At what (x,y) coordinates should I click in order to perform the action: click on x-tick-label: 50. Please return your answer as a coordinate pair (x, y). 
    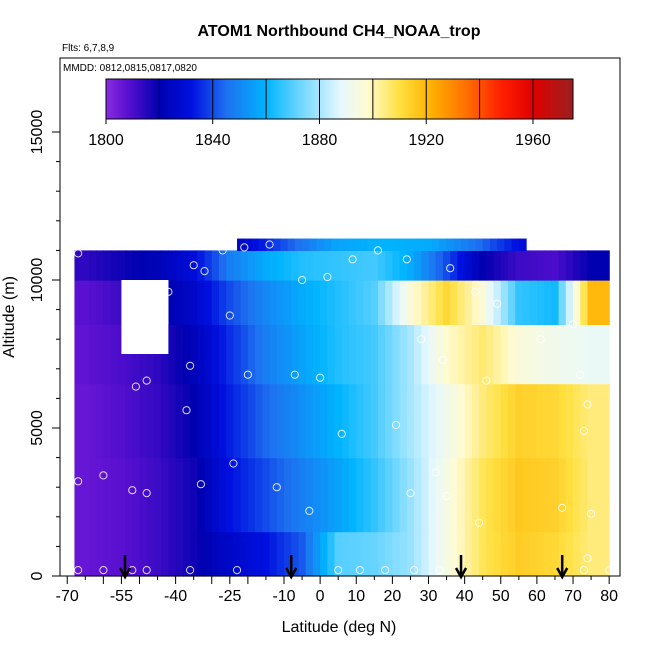
    Looking at the image, I should click on (501, 596).